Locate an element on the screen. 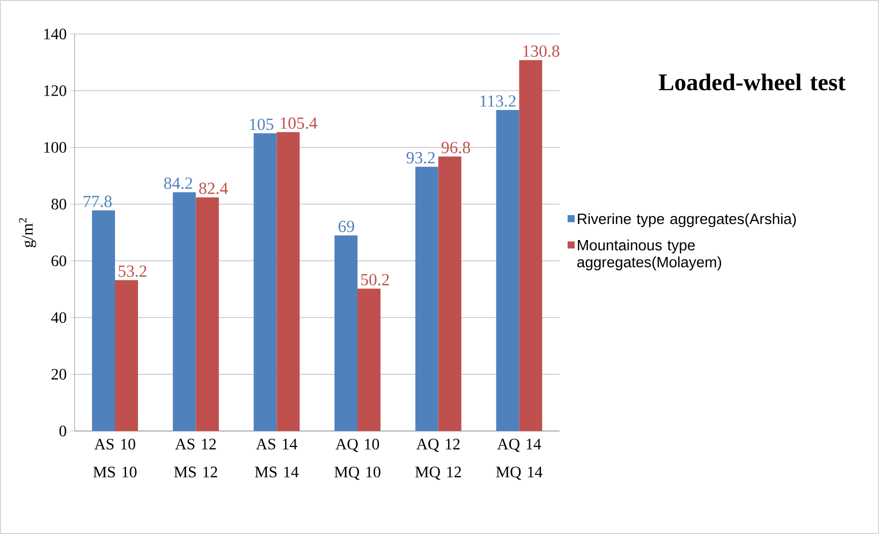 Image resolution: width=879 pixels, height=534 pixels. x-tick-label: AS 12 MS 12 is located at coordinates (196, 458).